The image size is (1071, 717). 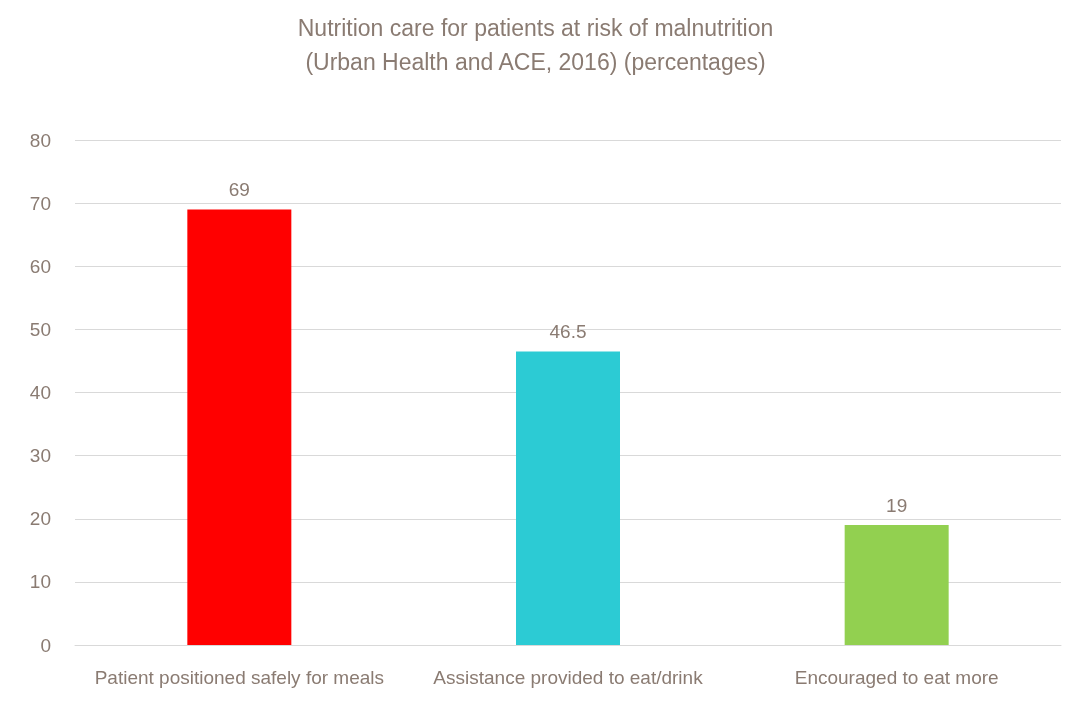 I want to click on y-tick-label: 70, so click(x=40, y=203).